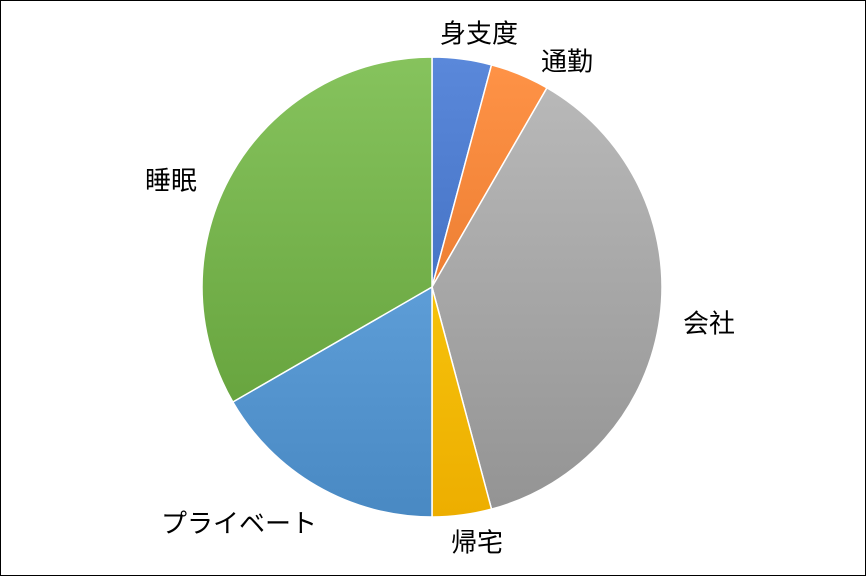 This screenshot has width=866, height=577. What do you see at coordinates (709, 325) in the screenshot?
I see `slice-label-2: 会社` at bounding box center [709, 325].